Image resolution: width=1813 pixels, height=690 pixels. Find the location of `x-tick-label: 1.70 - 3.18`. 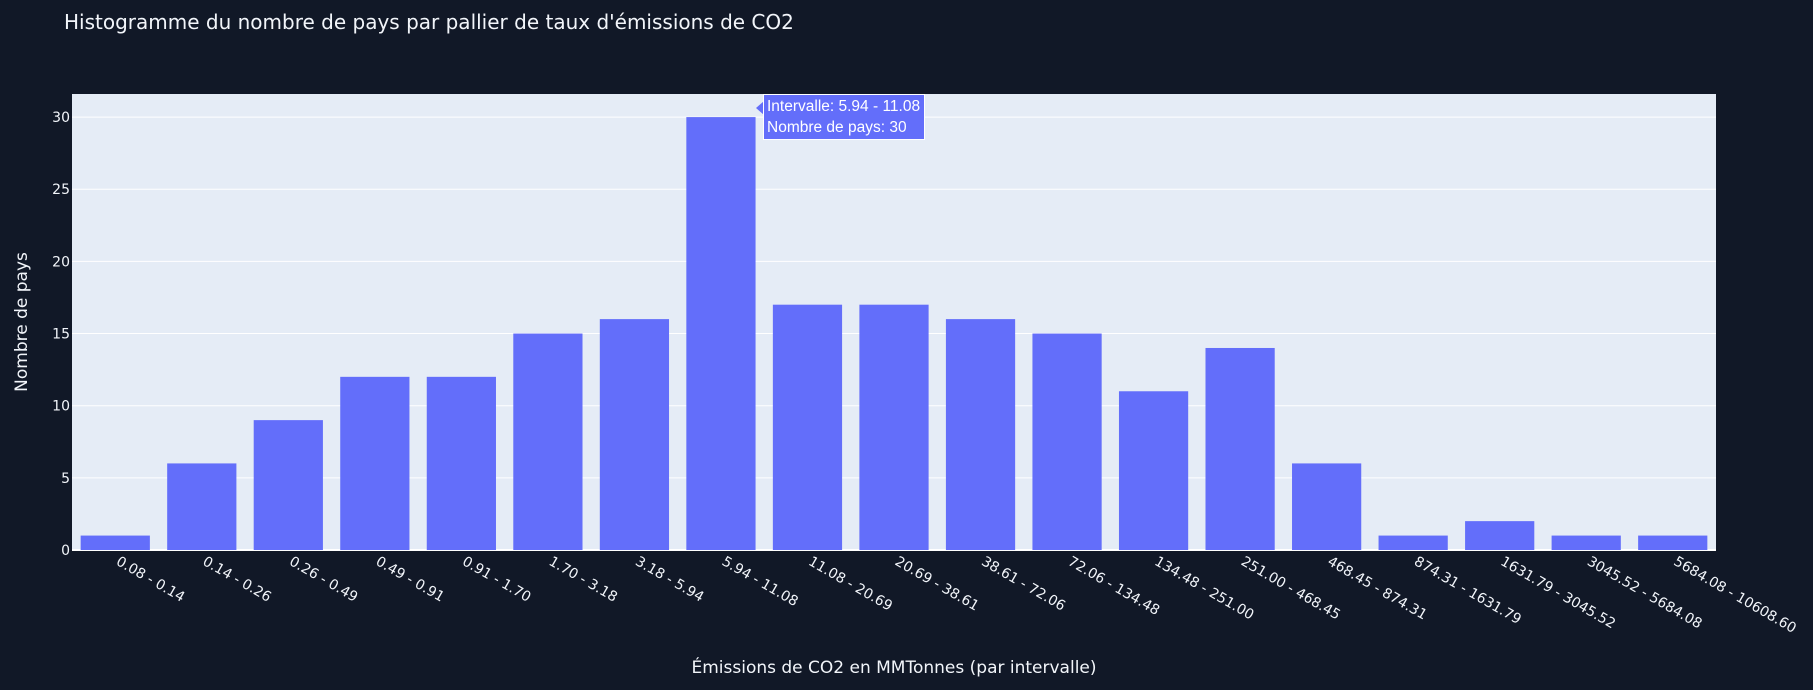

x-tick-label: 1.70 - 3.18 is located at coordinates (583, 580).